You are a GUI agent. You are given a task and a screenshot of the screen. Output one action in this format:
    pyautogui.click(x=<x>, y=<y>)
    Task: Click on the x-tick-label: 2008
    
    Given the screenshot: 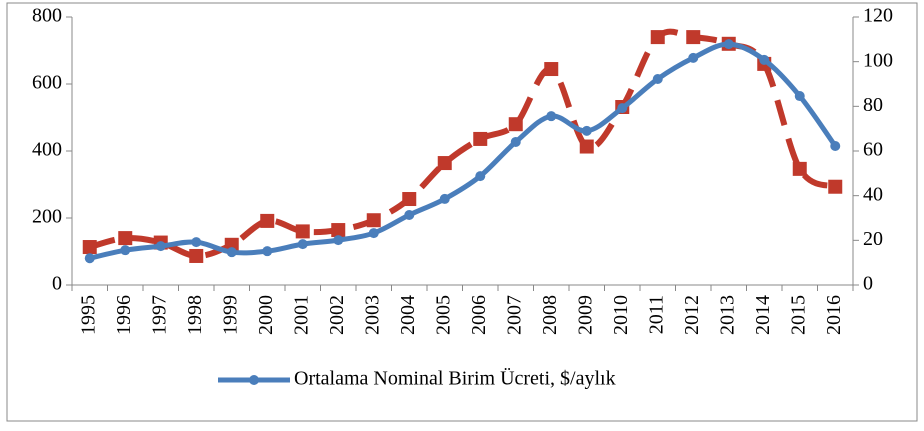 What is the action you would take?
    pyautogui.click(x=550, y=315)
    